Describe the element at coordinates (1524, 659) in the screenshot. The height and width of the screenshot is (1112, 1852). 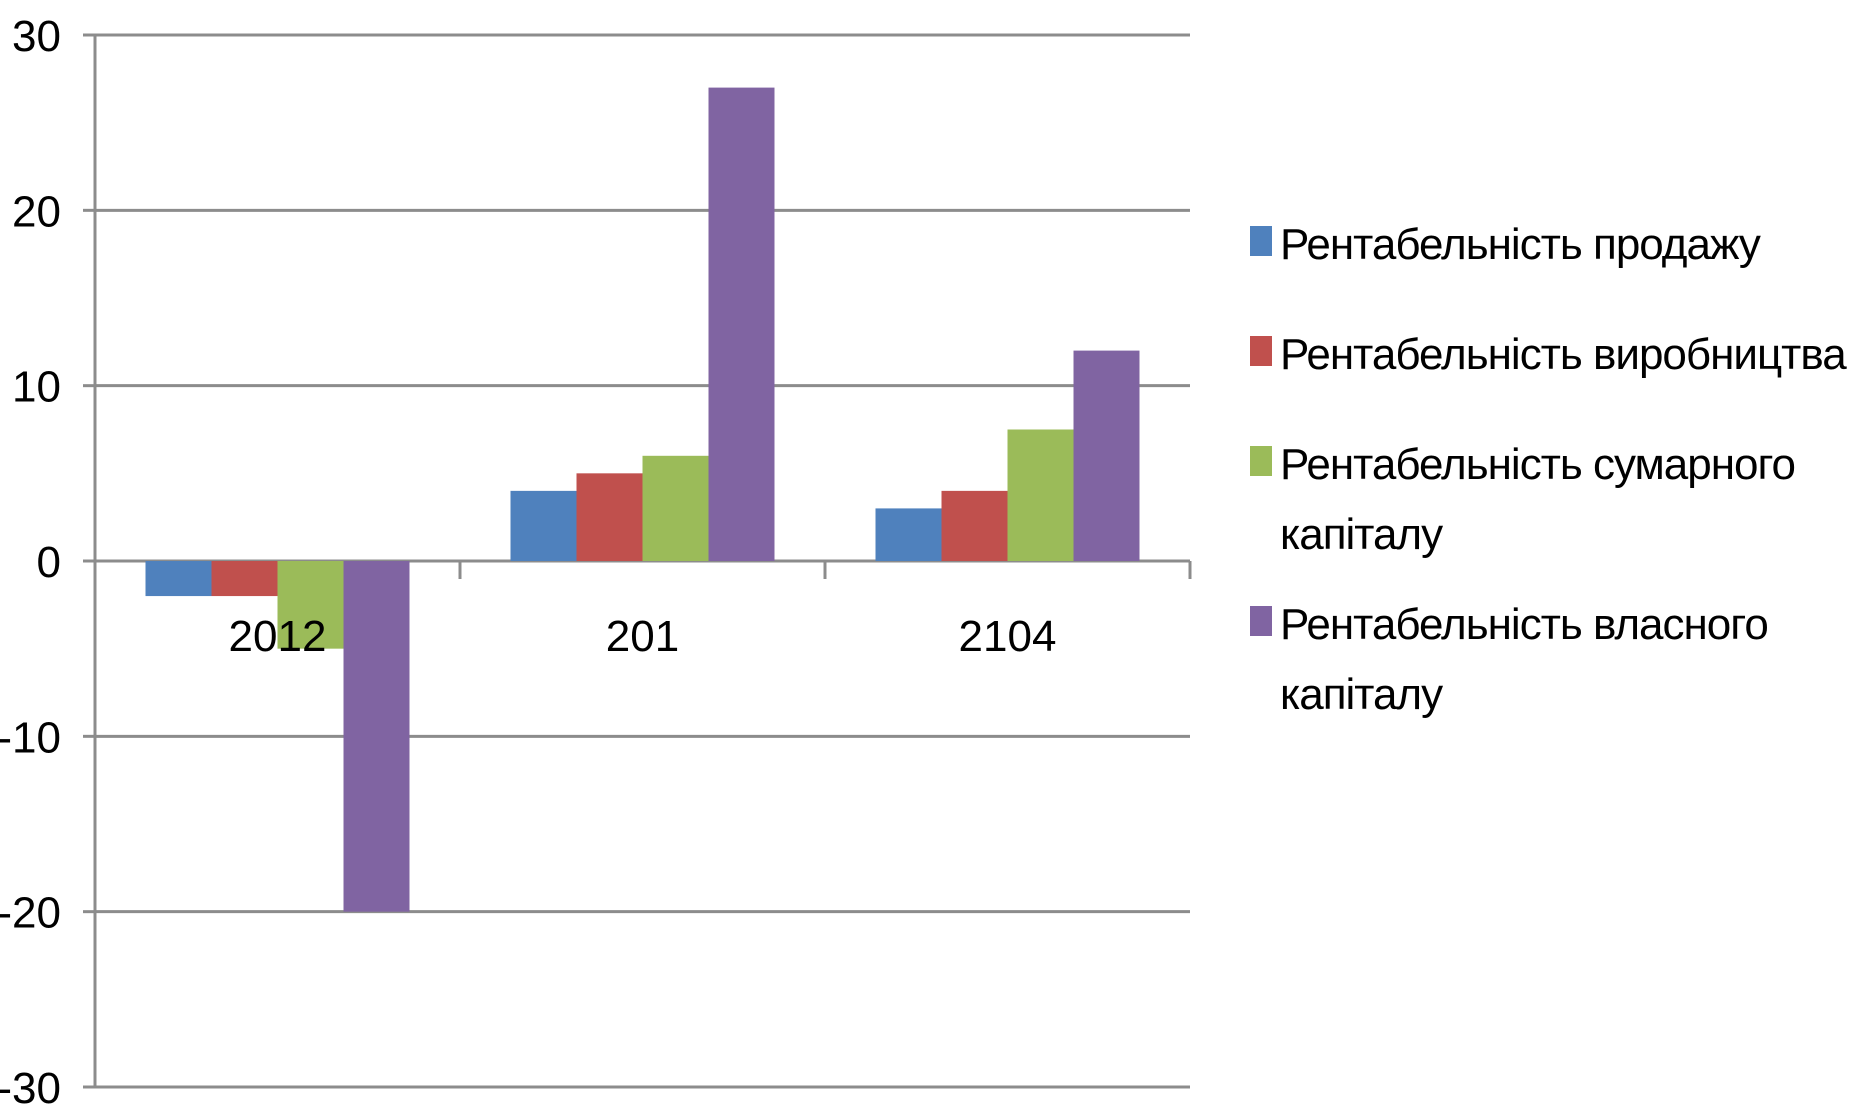
I see `legend-label: Рентабельність власного капіталу` at that location.